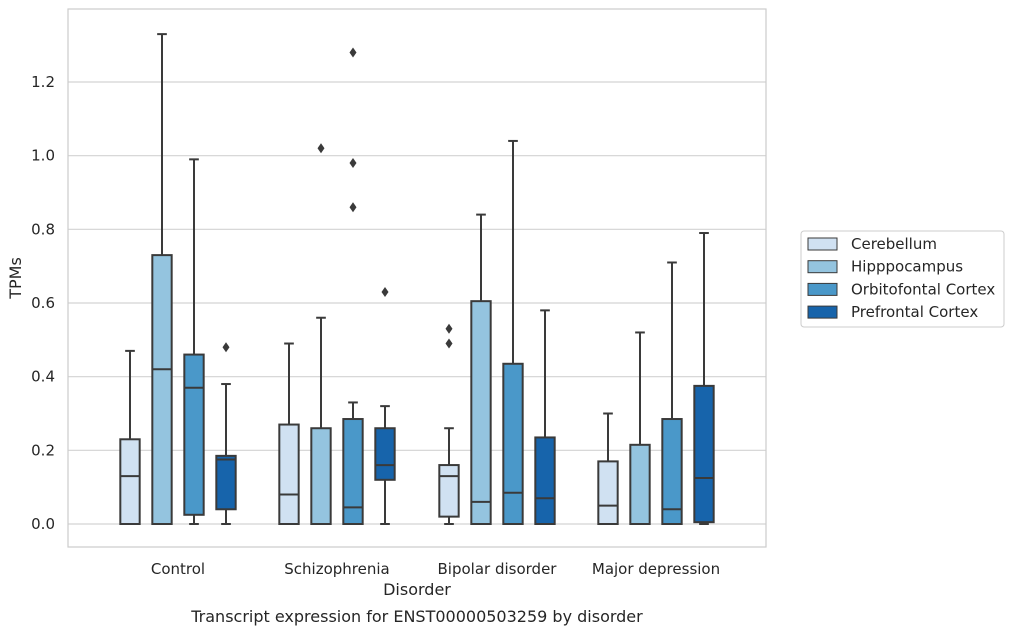  What do you see at coordinates (417, 589) in the screenshot?
I see `x-axis-label: Disorder` at bounding box center [417, 589].